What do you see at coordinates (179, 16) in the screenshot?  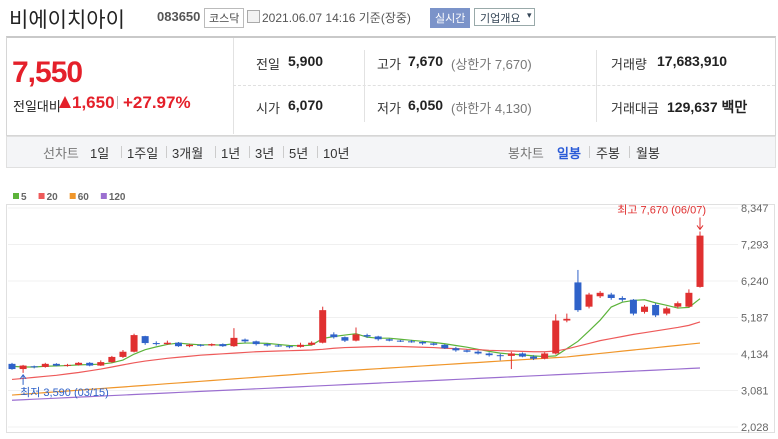 I see `stock-code: 083650` at bounding box center [179, 16].